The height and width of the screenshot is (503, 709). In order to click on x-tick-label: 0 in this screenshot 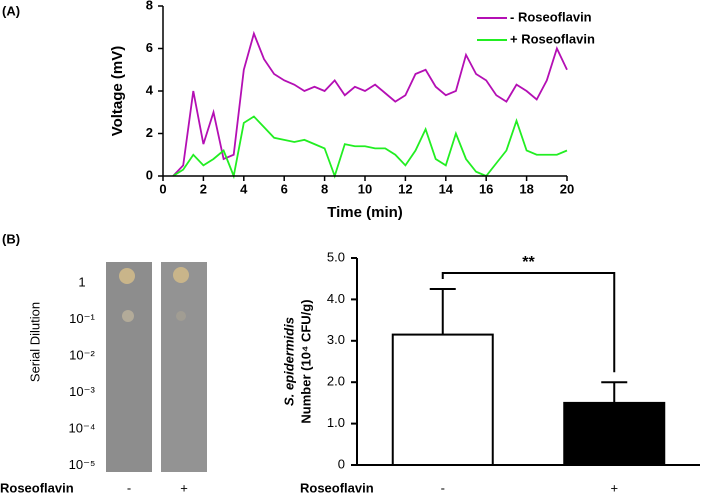, I will do `click(162, 188)`.